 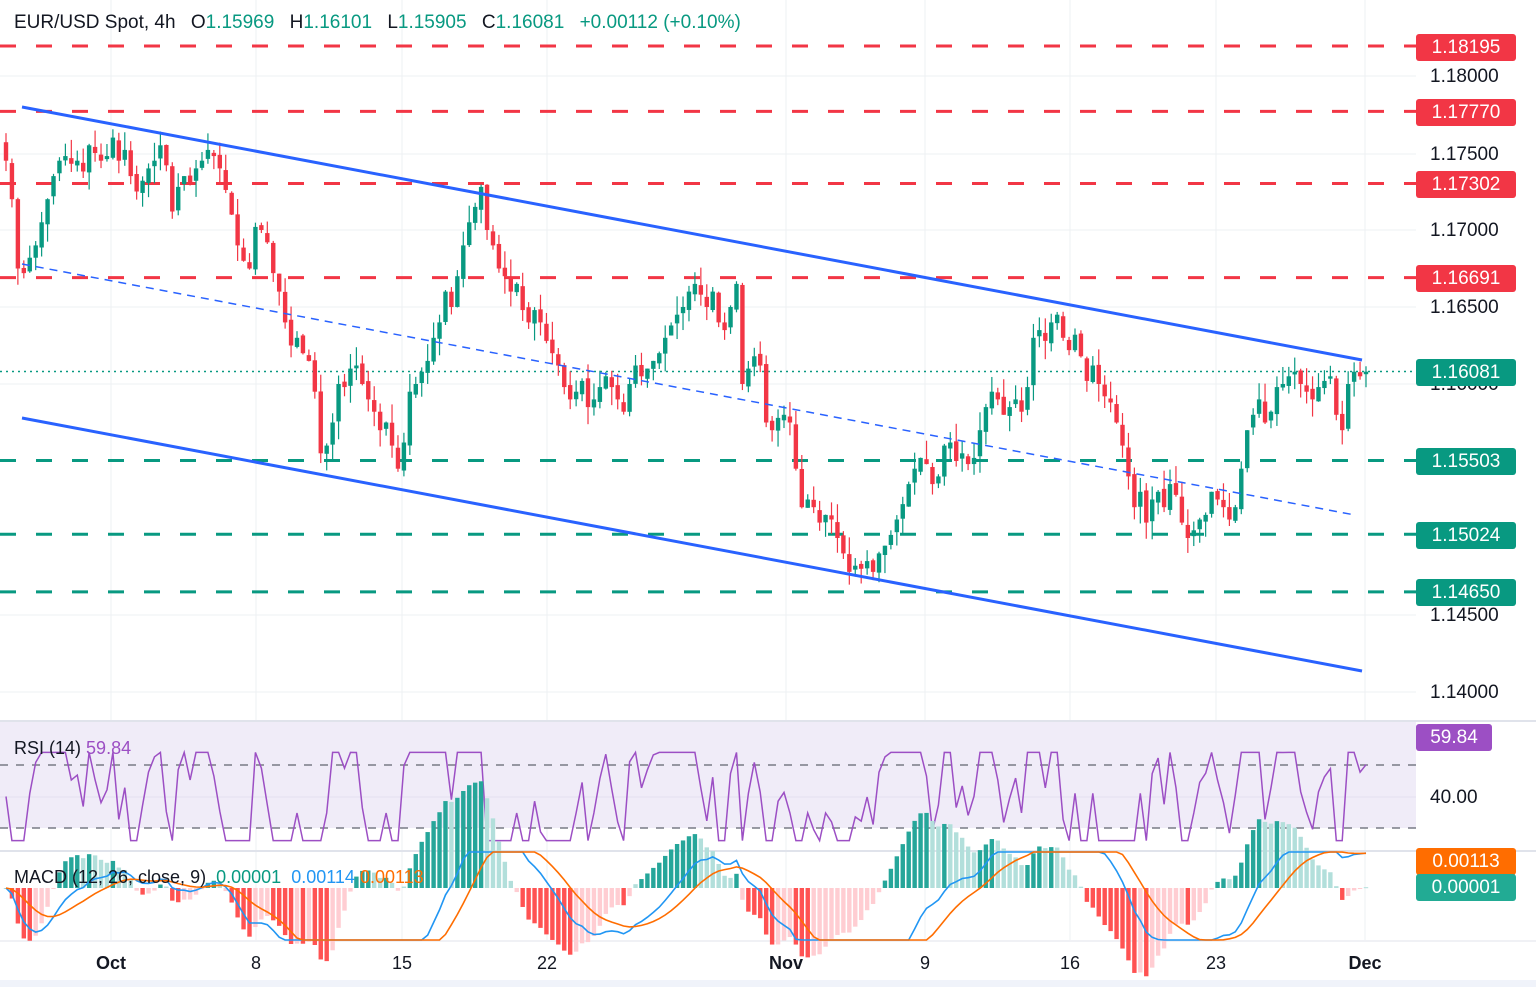 I want to click on change-value: +0.00112 (+0.10%), so click(x=660, y=22).